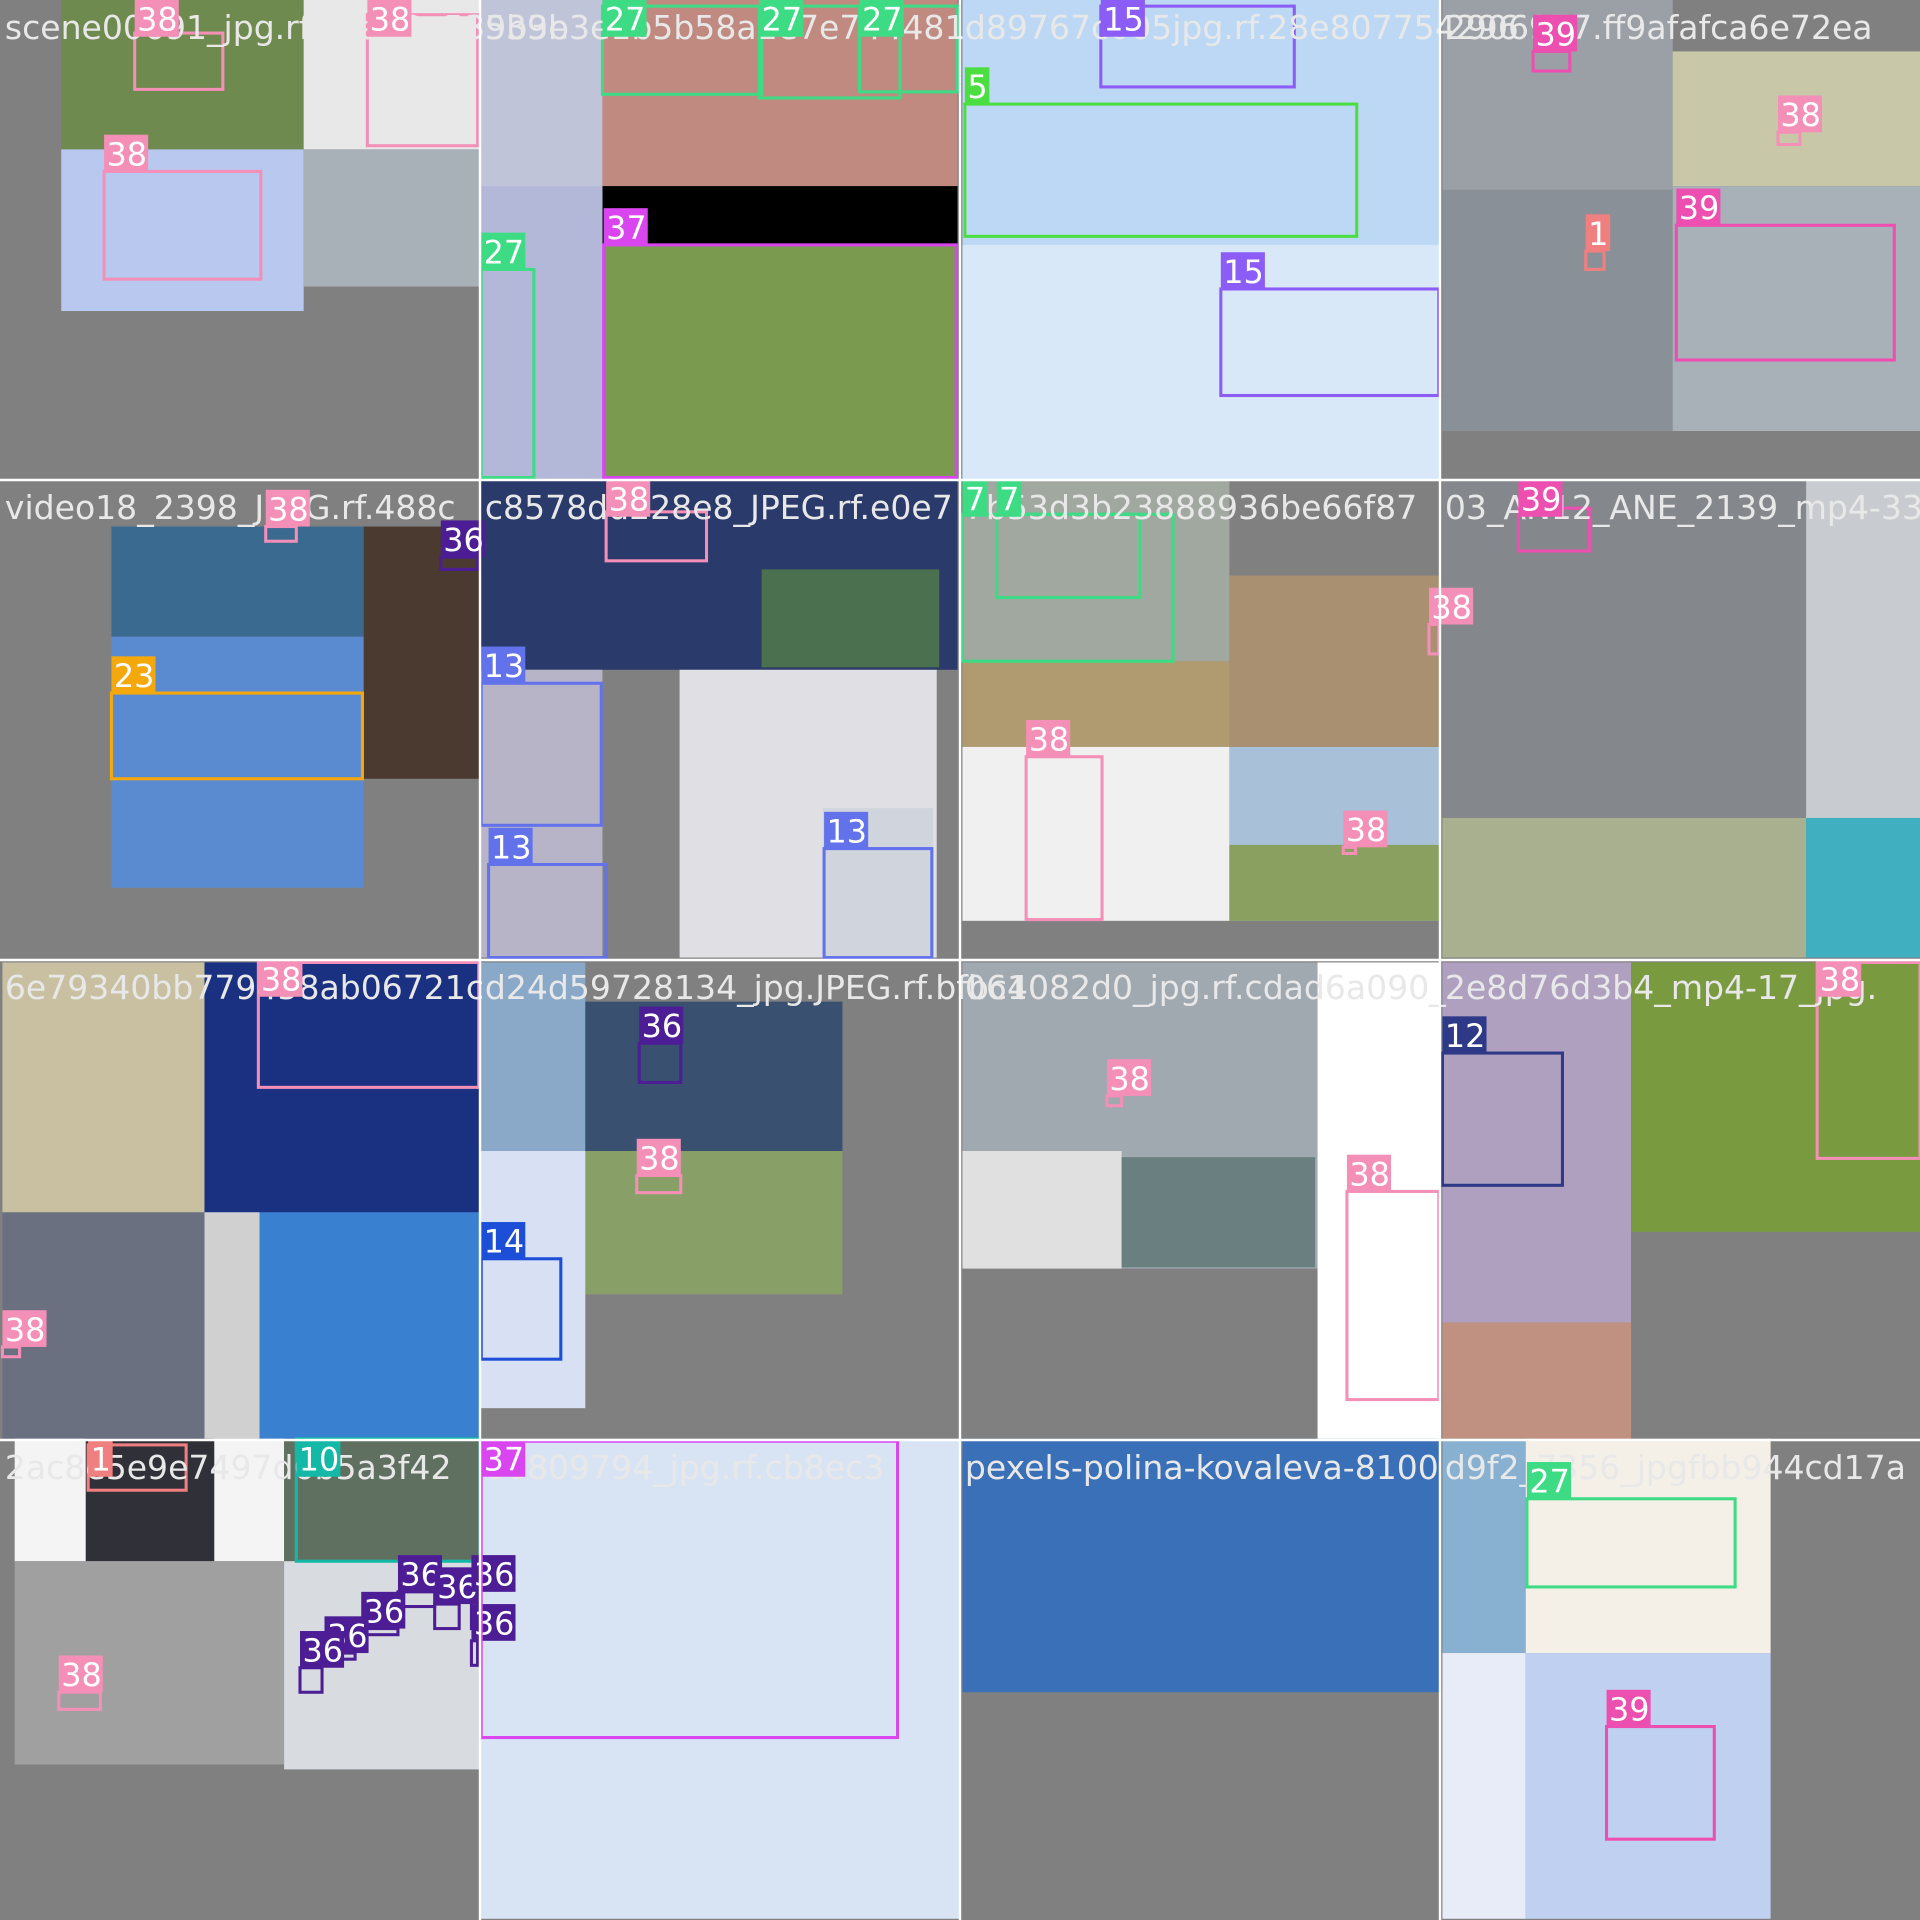  I want to click on box-label: 12, so click(1465, 1036).